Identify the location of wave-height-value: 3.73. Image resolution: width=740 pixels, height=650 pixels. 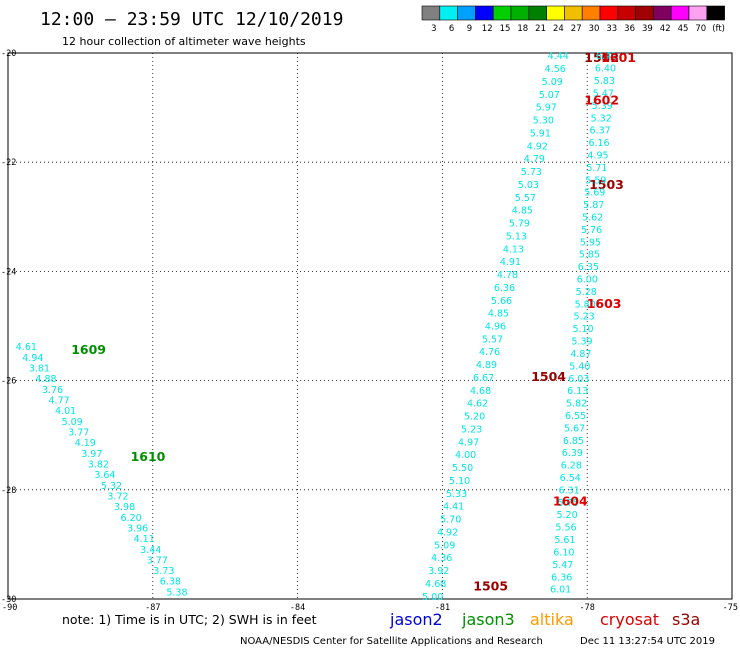
(163, 571).